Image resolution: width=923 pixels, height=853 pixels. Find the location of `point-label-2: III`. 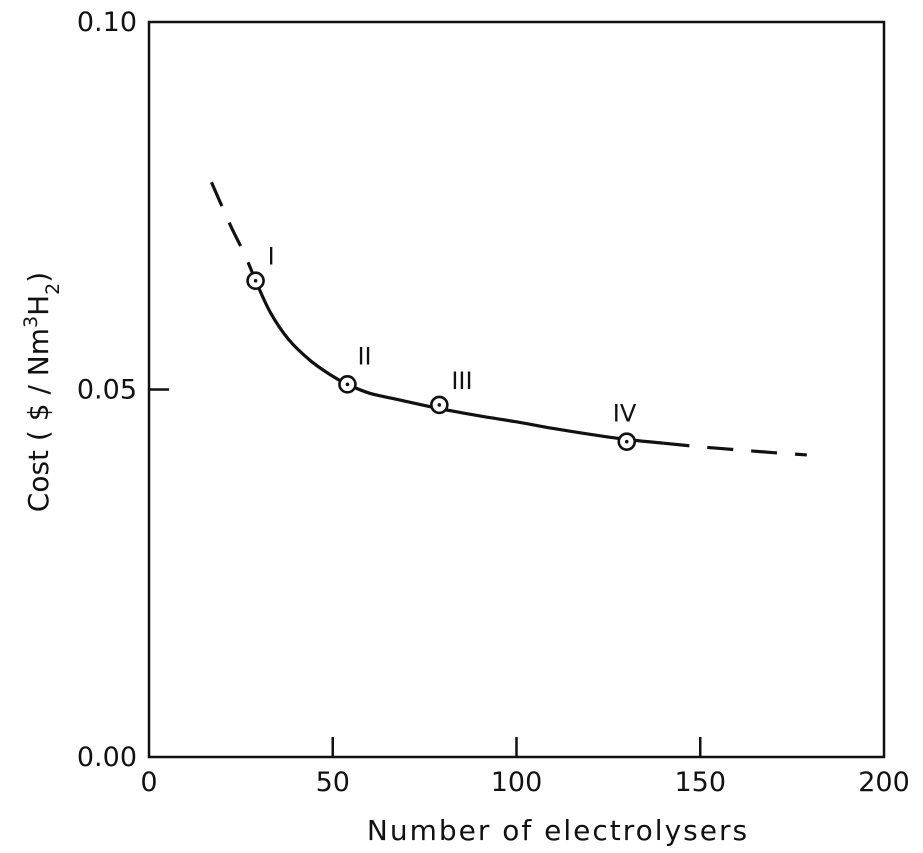

point-label-2: III is located at coordinates (461, 381).